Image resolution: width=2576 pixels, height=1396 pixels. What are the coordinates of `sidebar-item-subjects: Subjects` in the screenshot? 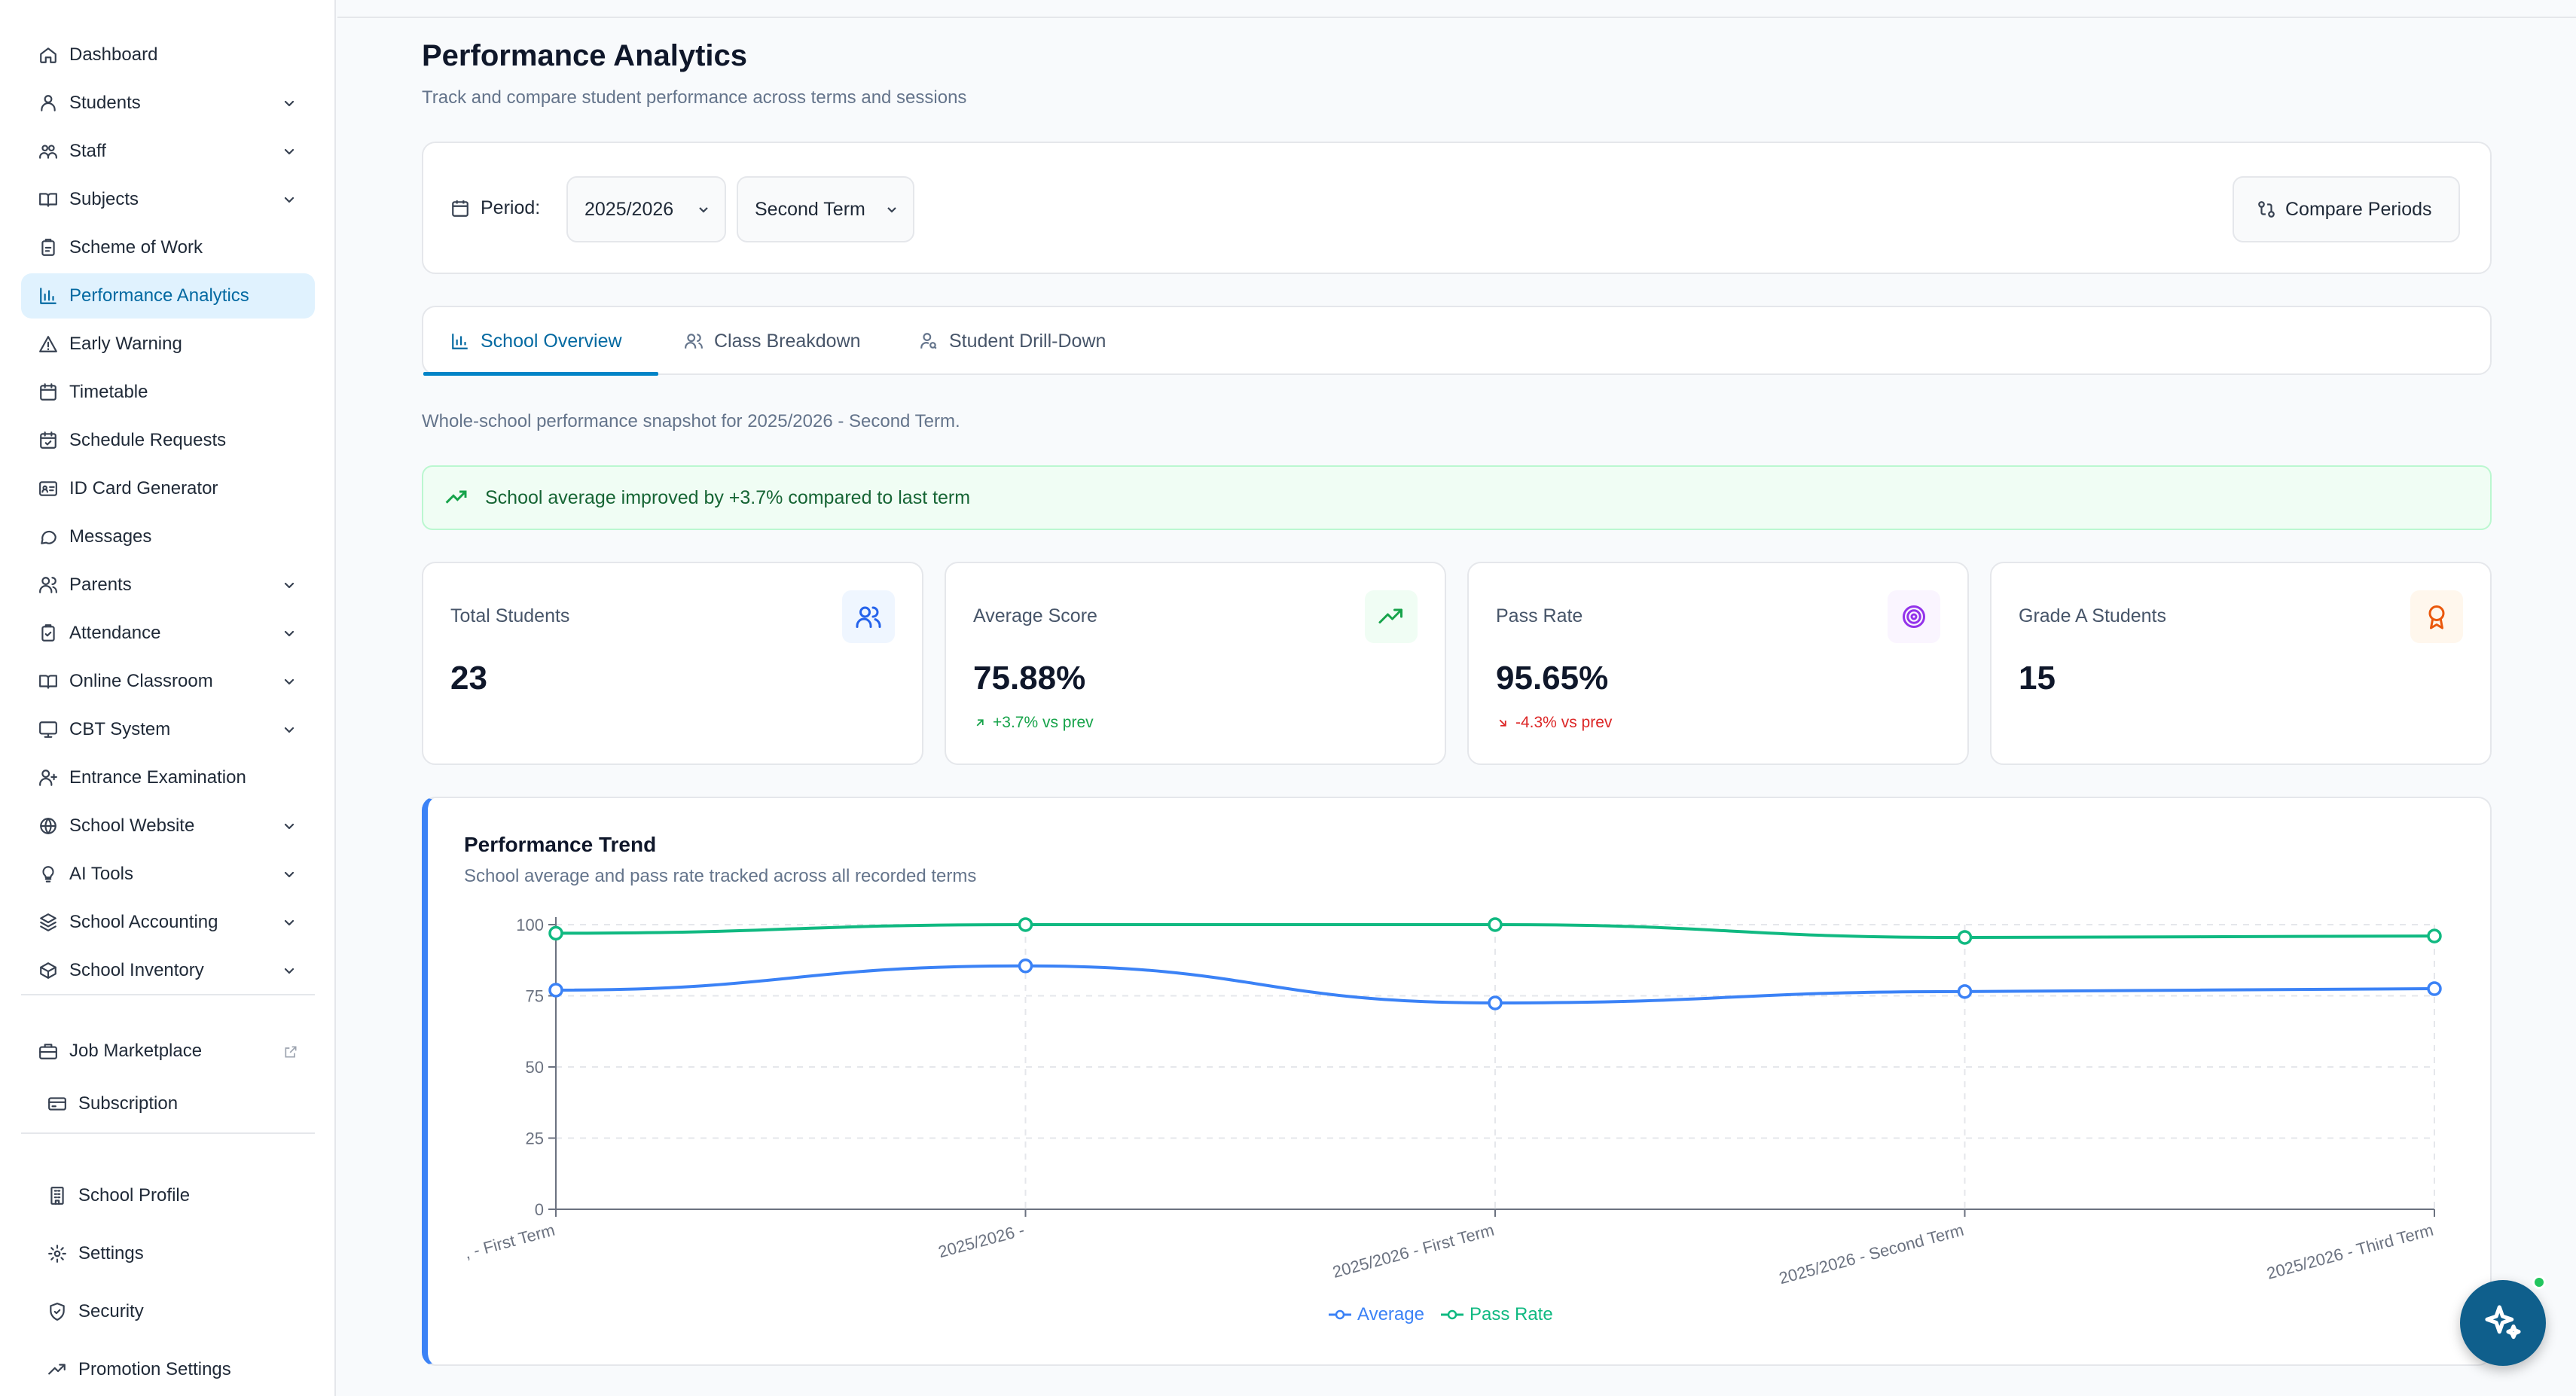 It's located at (168, 199).